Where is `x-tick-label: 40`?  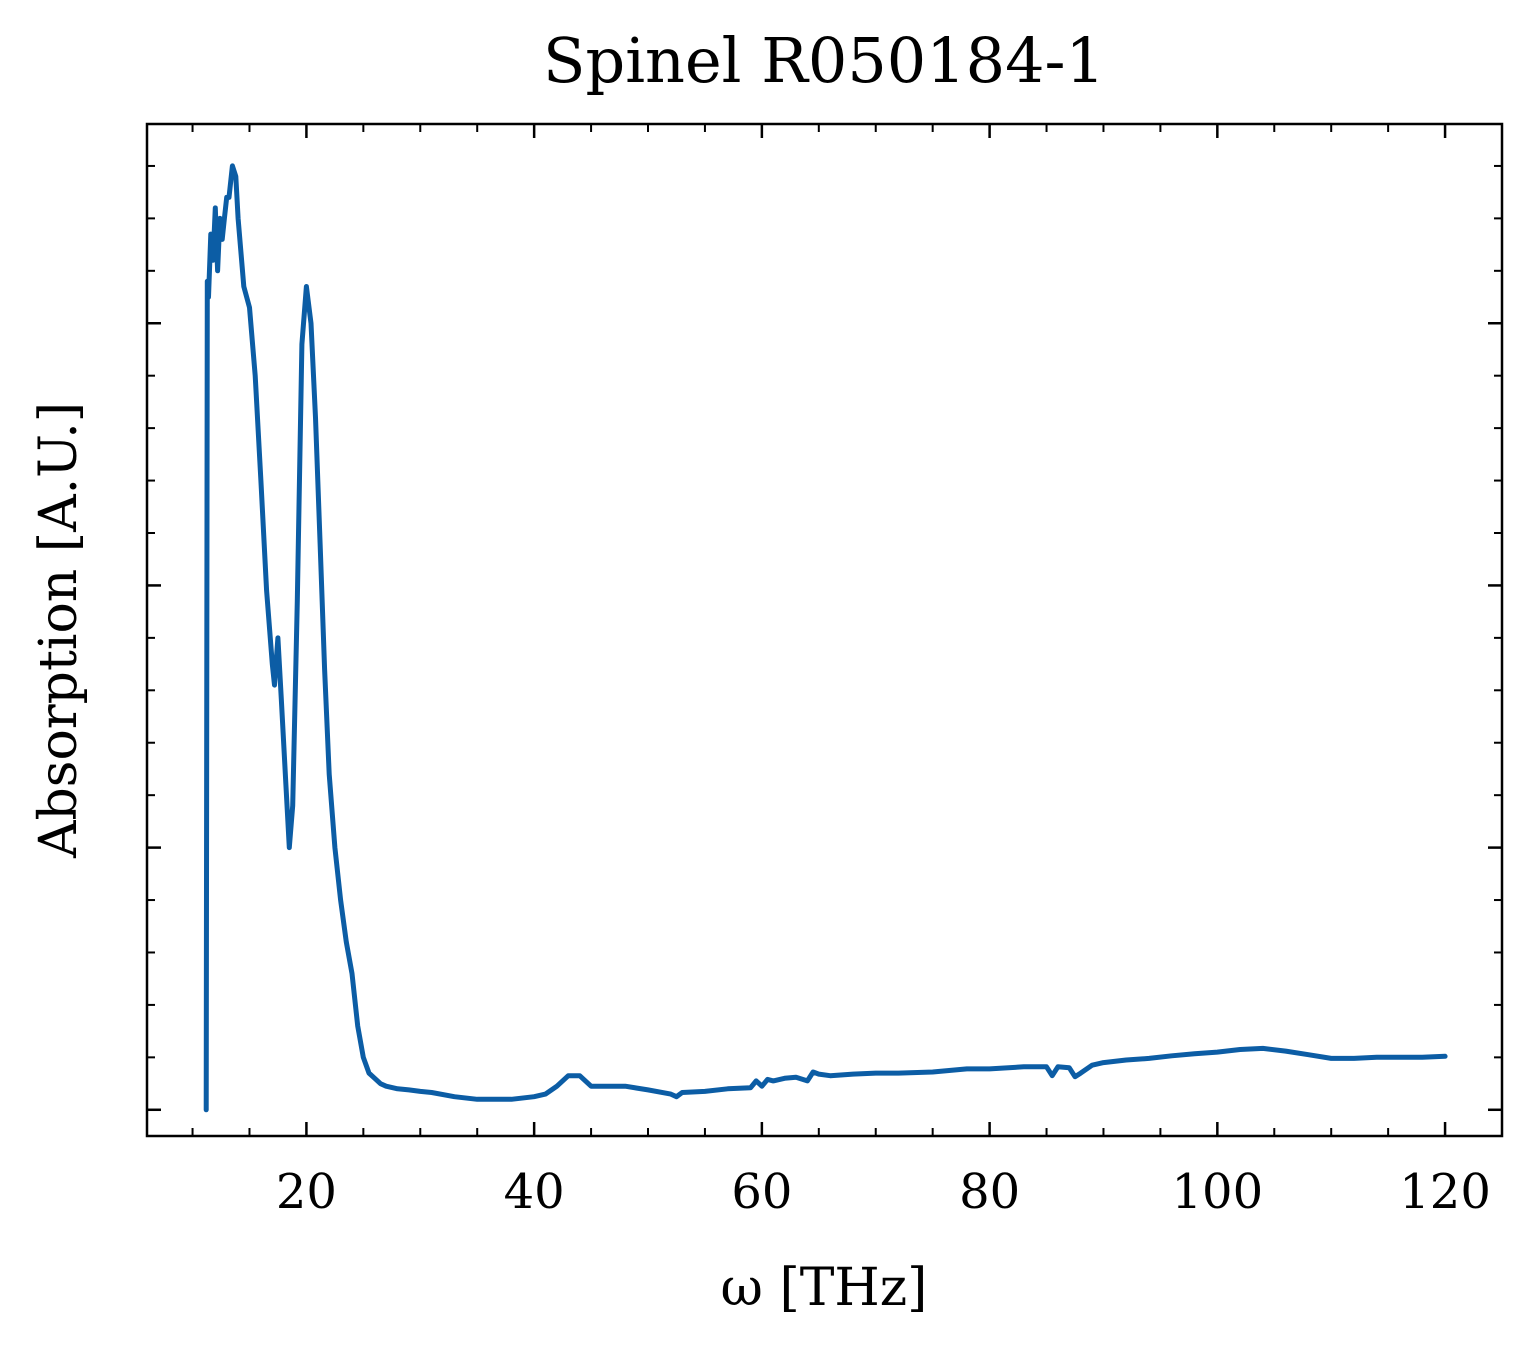 x-tick-label: 40 is located at coordinates (534, 1192).